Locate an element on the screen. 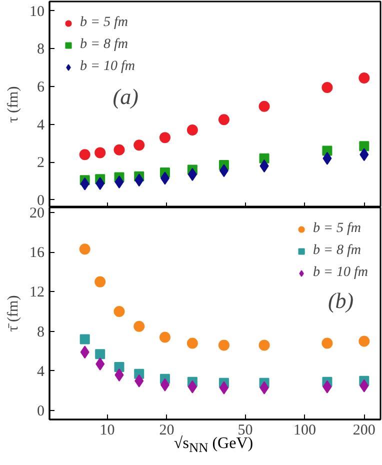 Image resolution: width=382 pixels, height=465 pixels. y-axis-title: τ (fm) is located at coordinates (14, 104).